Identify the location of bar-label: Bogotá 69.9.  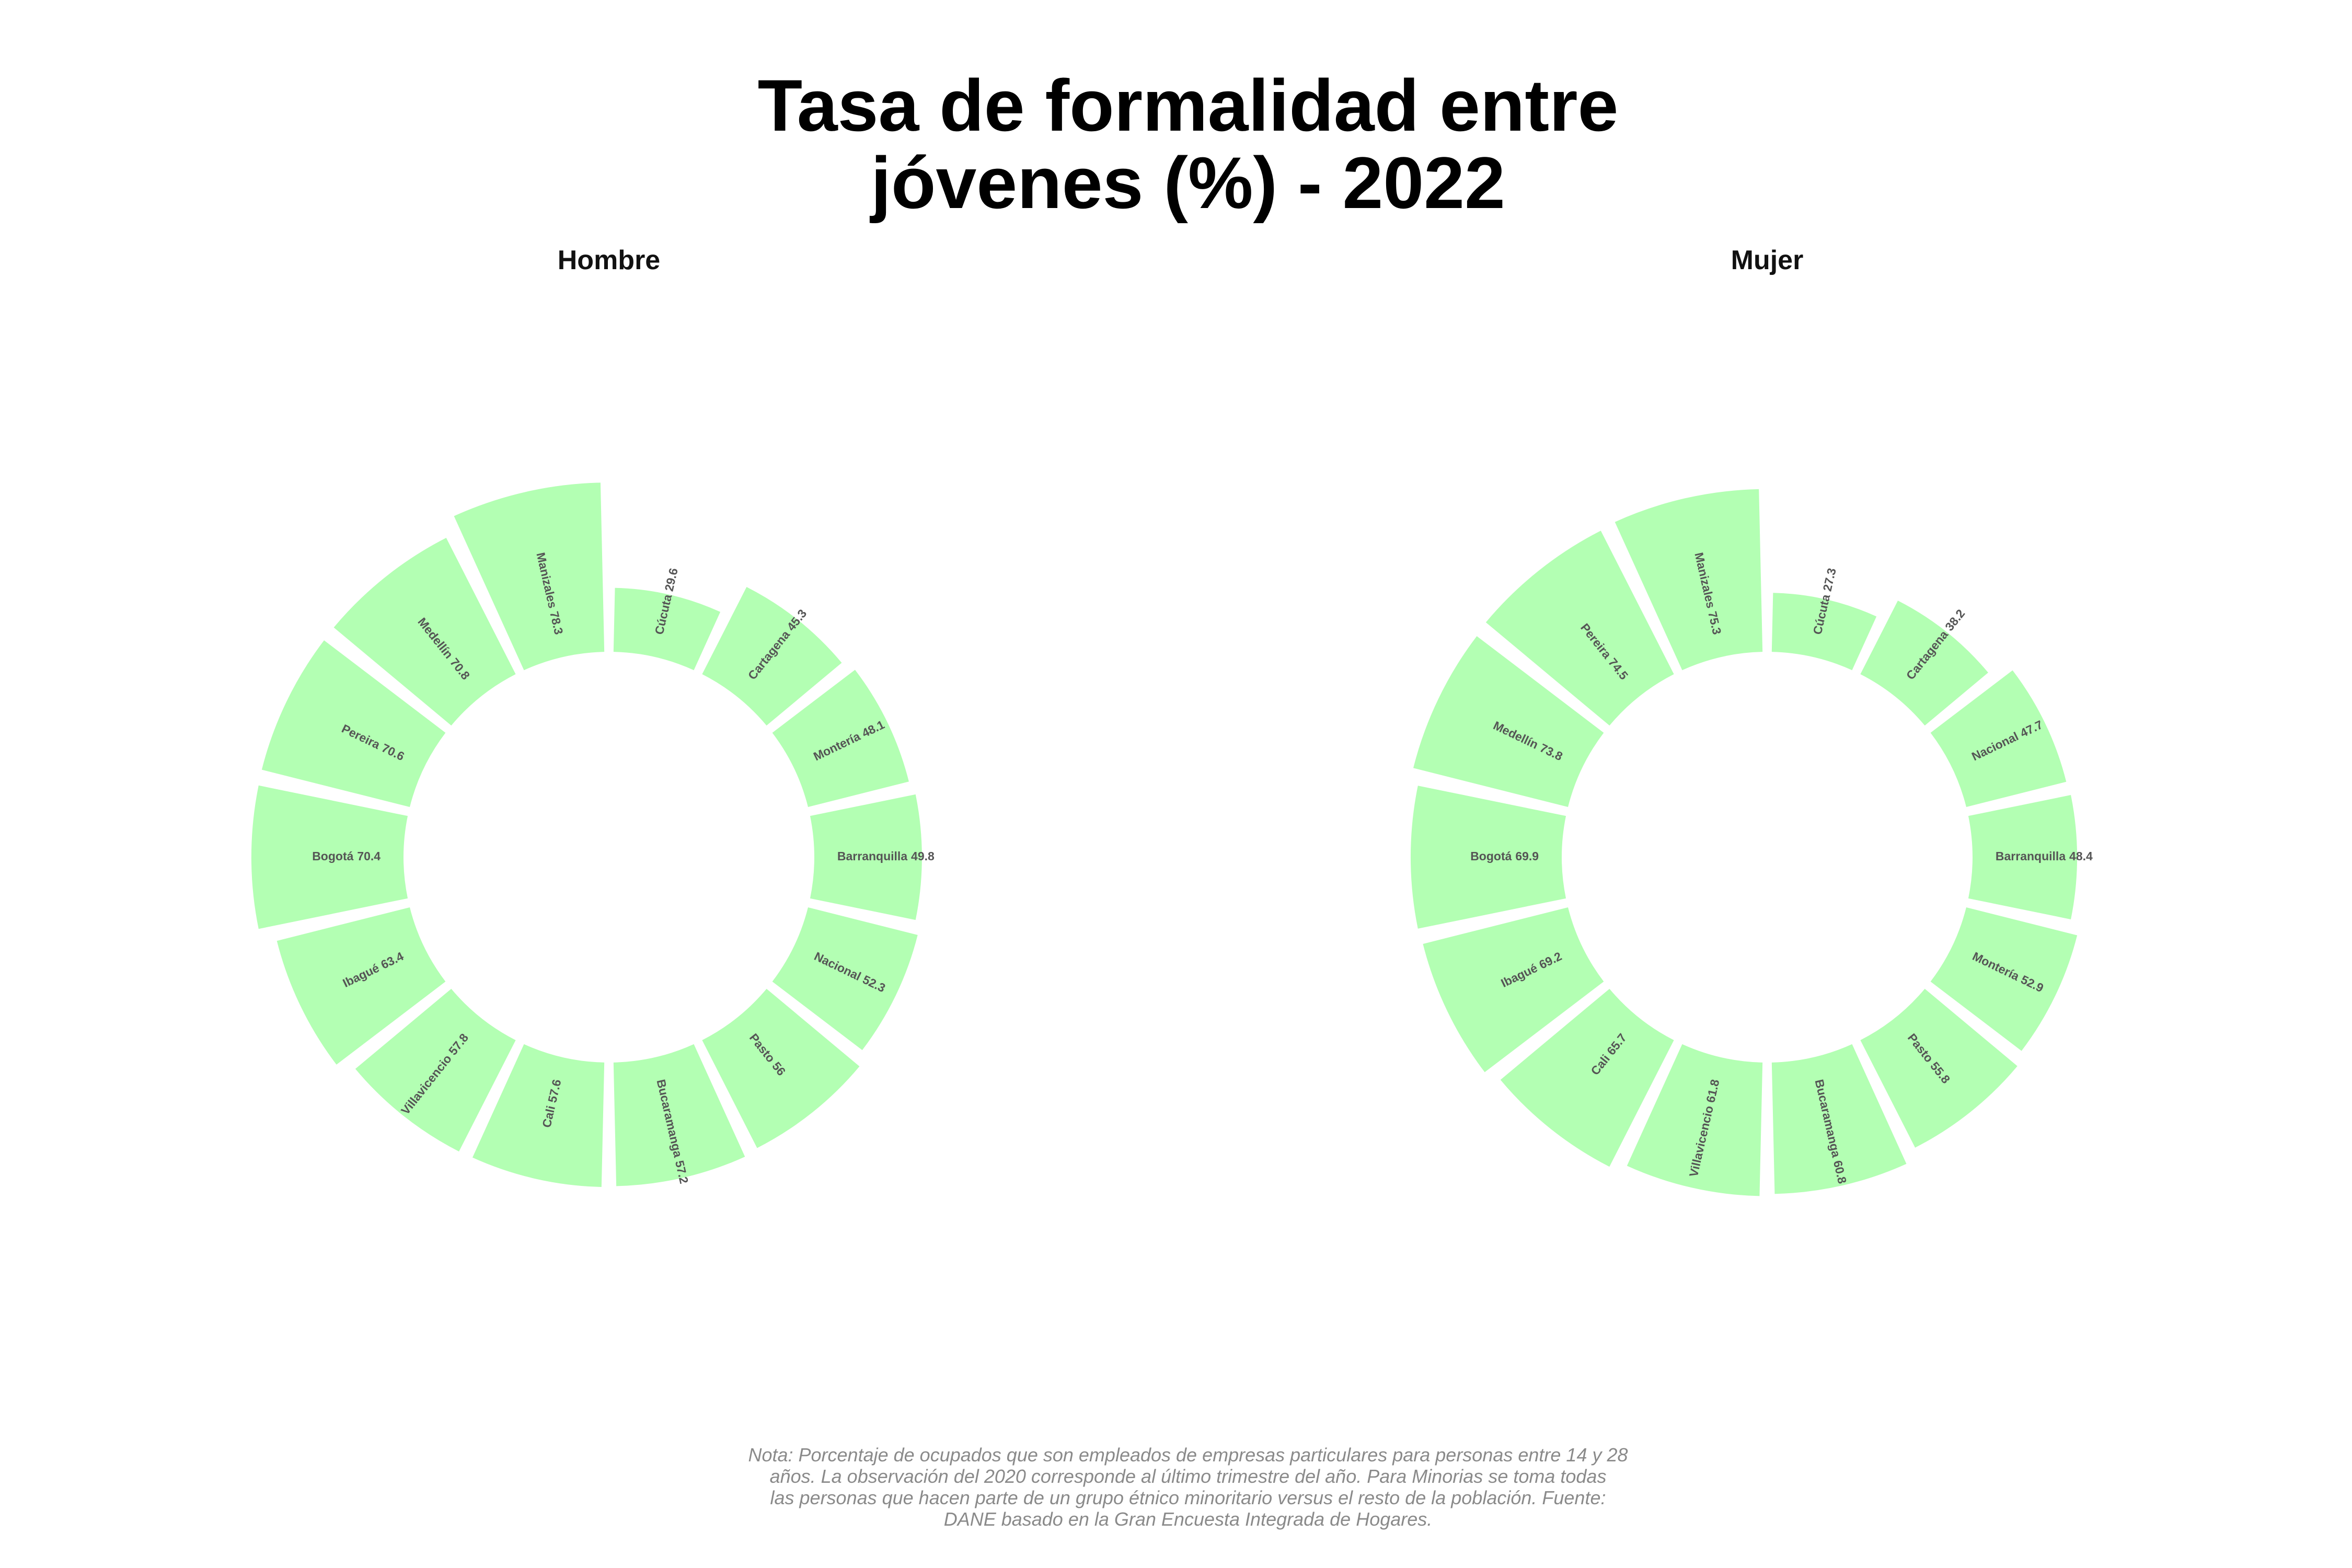
(1504, 856).